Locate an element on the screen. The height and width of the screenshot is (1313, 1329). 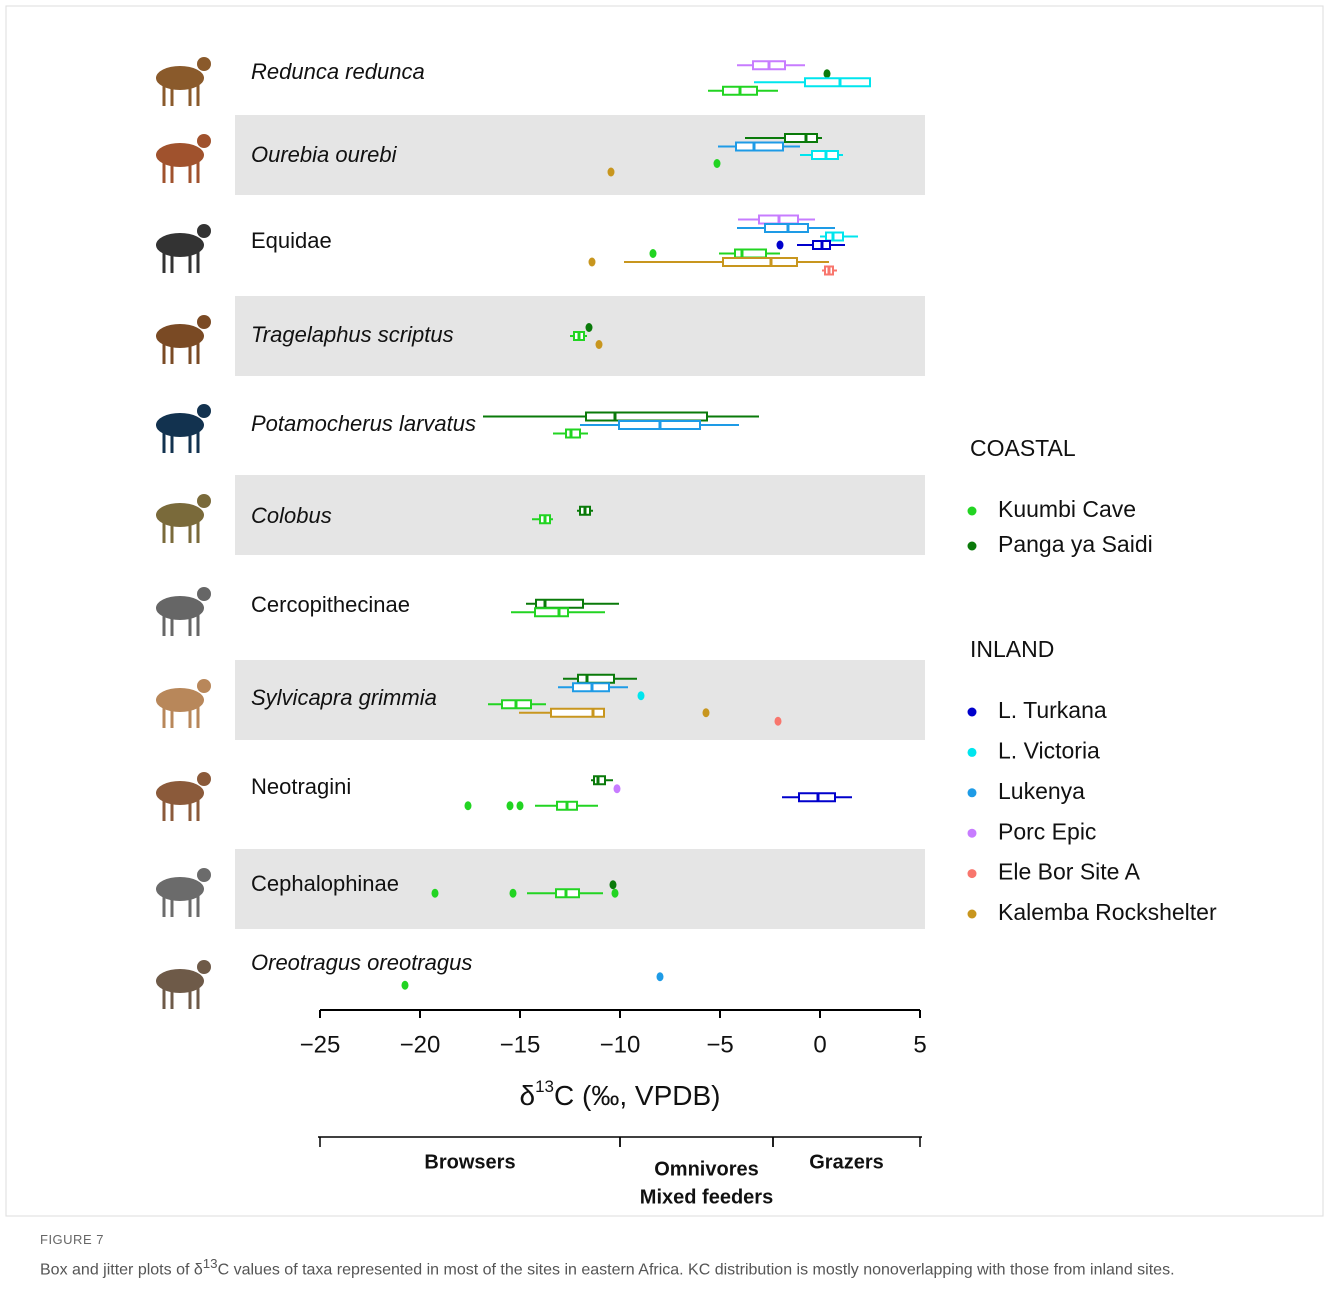
x-axis-label: δ13C (‰, VPDB) is located at coordinates (620, 1094).